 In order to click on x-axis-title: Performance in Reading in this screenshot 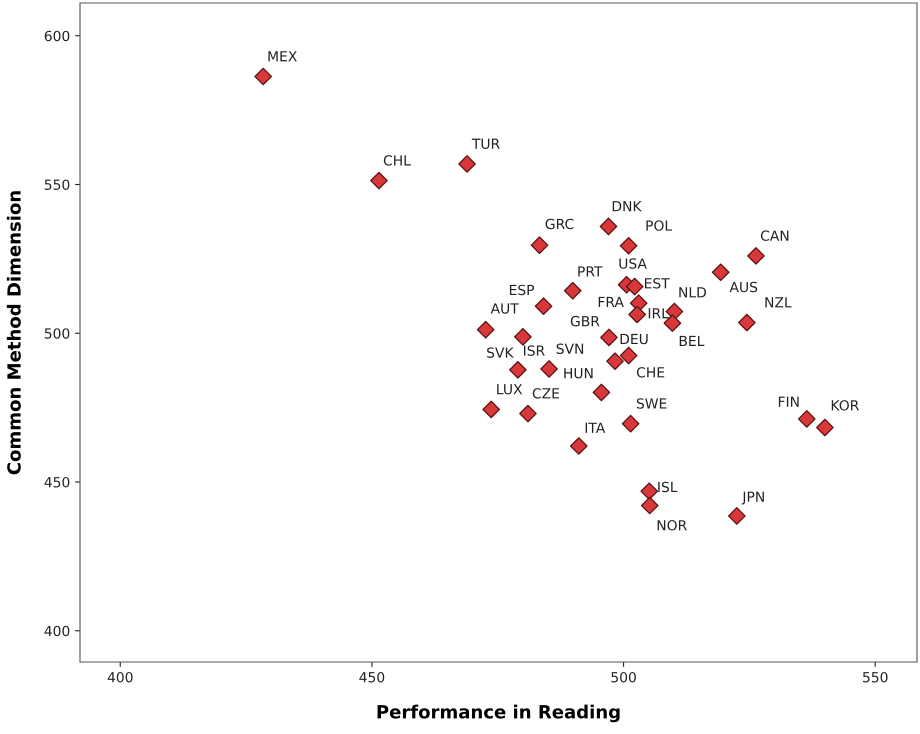, I will do `click(499, 713)`.